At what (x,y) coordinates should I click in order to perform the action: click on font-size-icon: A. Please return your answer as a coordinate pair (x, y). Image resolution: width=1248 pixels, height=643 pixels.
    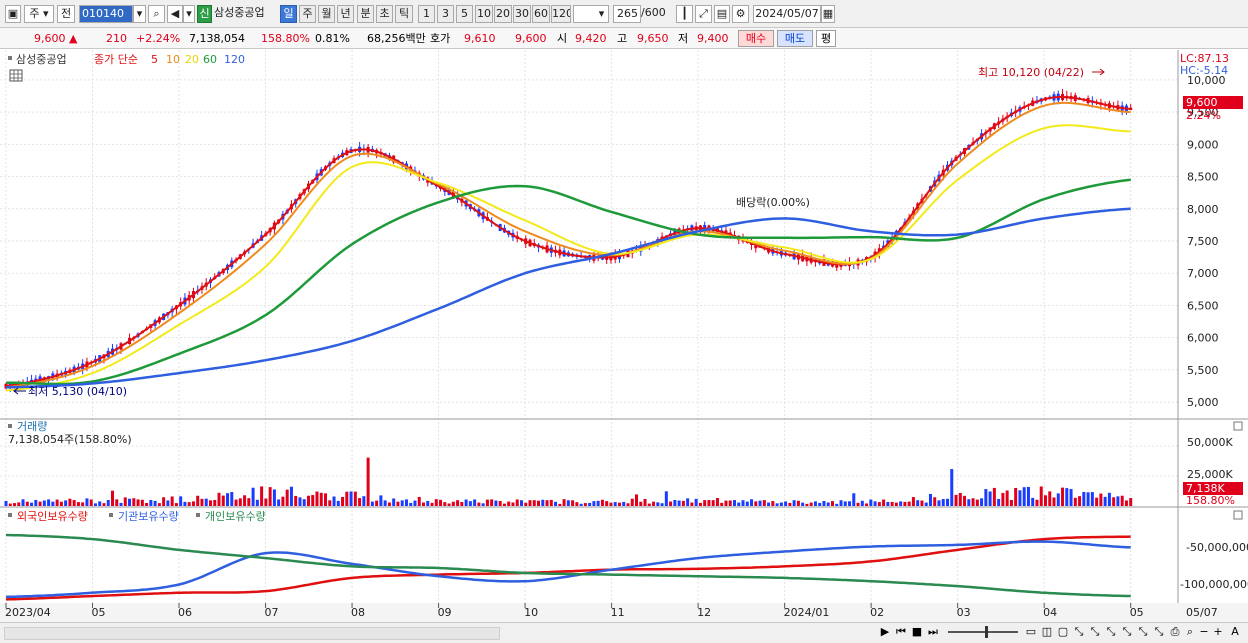
    Looking at the image, I should click on (1235, 631).